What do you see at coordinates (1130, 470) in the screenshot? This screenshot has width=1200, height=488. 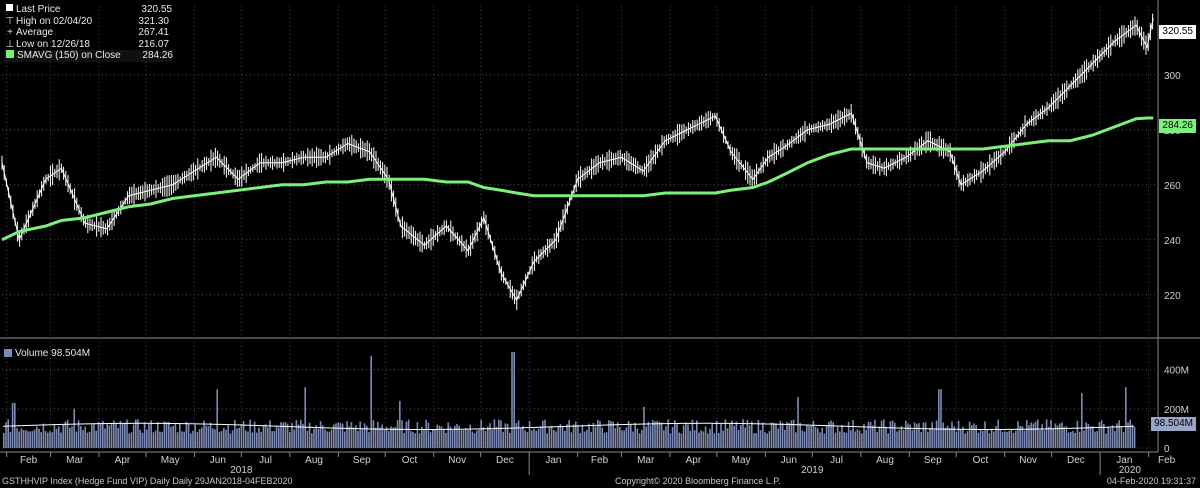 I see `year-label: 2020` at bounding box center [1130, 470].